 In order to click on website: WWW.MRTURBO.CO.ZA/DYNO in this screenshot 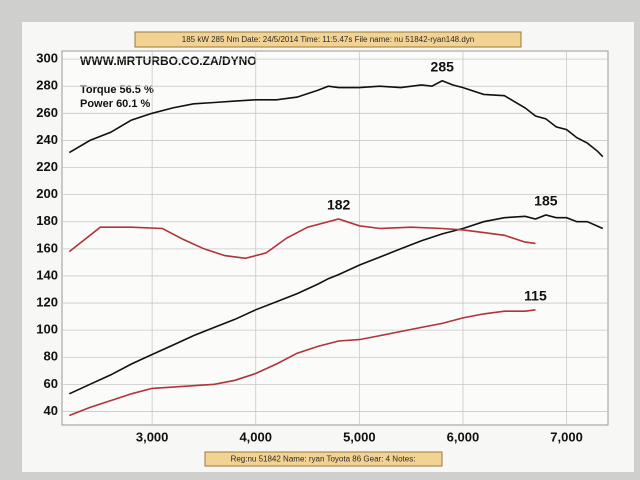, I will do `click(168, 61)`.